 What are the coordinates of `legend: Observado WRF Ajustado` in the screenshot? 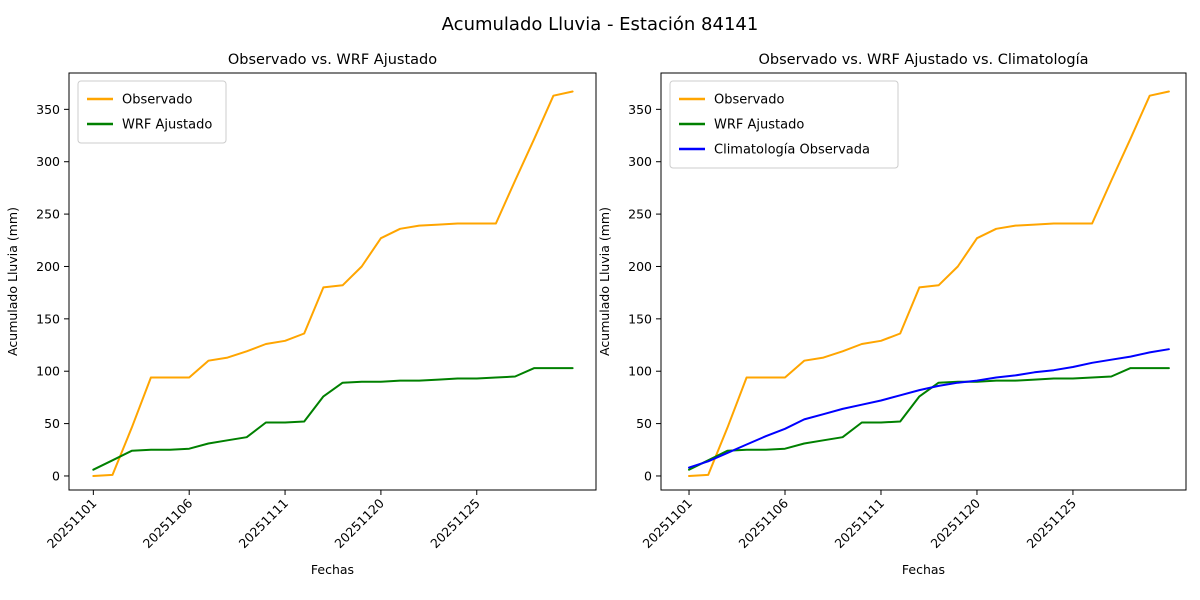 It's located at (152, 112).